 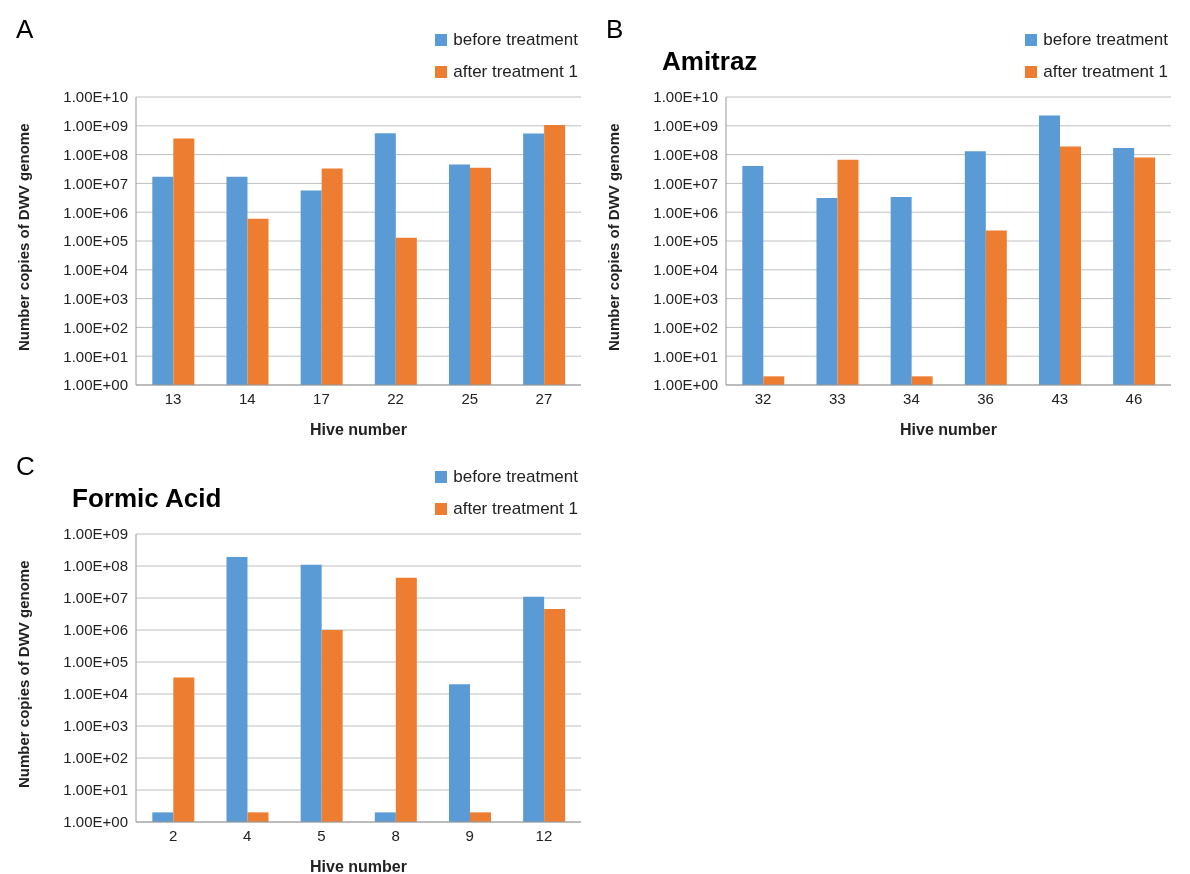 What do you see at coordinates (173, 835) in the screenshot?
I see `x-tick-label: 2` at bounding box center [173, 835].